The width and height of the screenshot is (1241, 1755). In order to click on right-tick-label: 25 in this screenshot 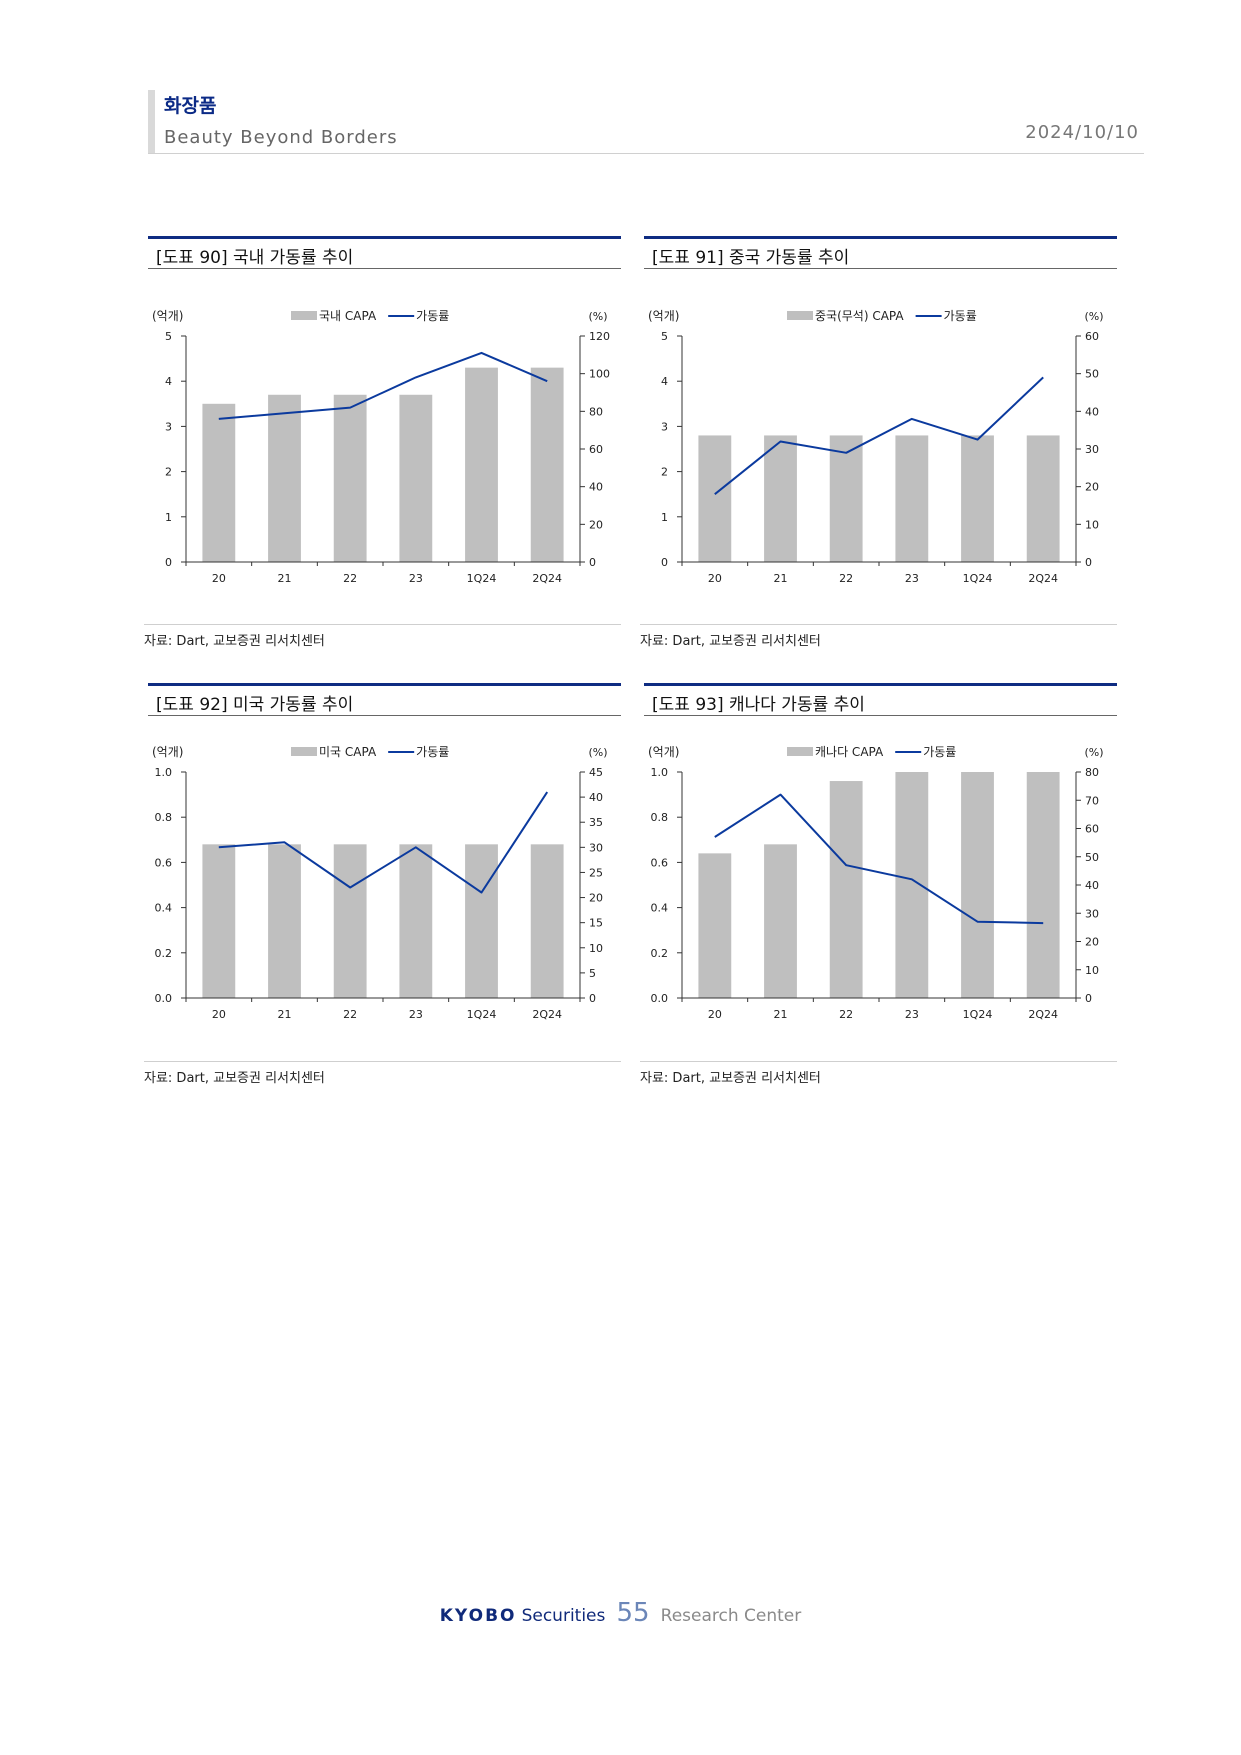, I will do `click(596, 872)`.